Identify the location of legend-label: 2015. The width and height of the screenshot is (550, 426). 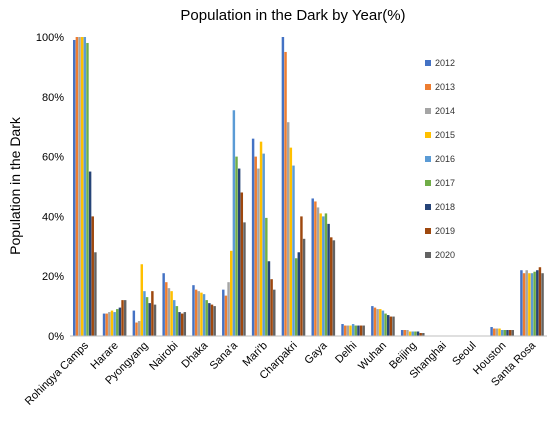
(445, 135).